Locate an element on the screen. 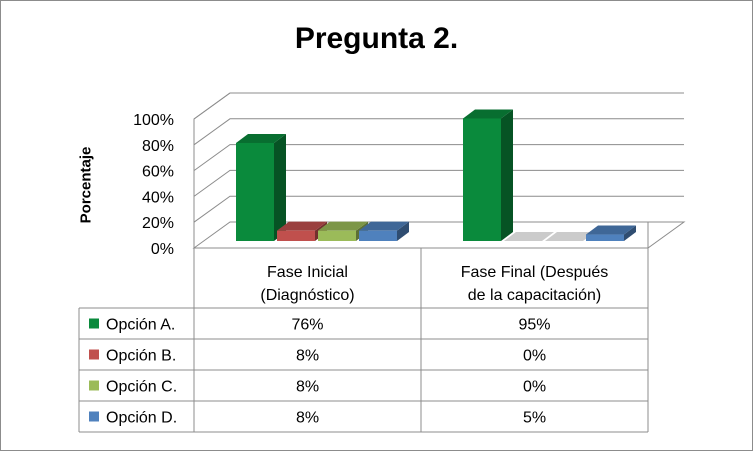 This screenshot has height=451, width=753. y-tick-label: 20% is located at coordinates (158, 223).